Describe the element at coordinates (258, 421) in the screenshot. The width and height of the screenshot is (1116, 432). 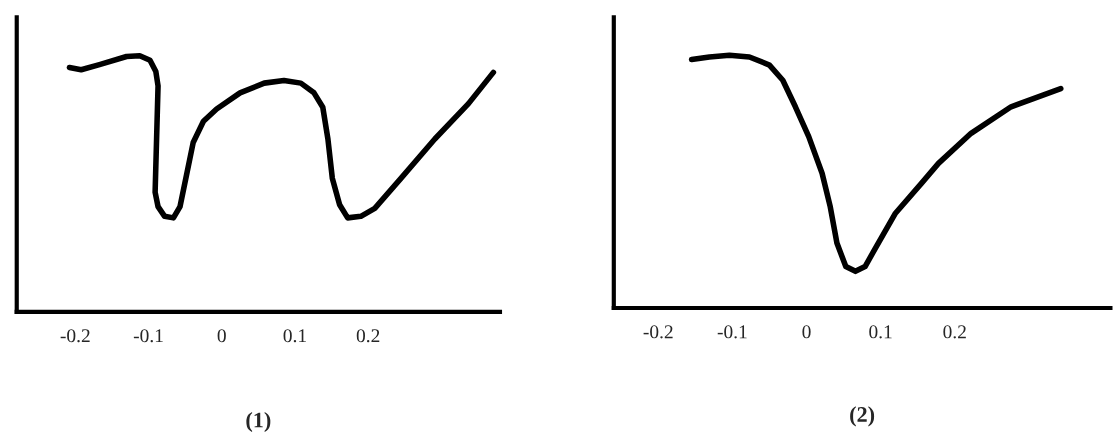
I see `text: (1)` at that location.